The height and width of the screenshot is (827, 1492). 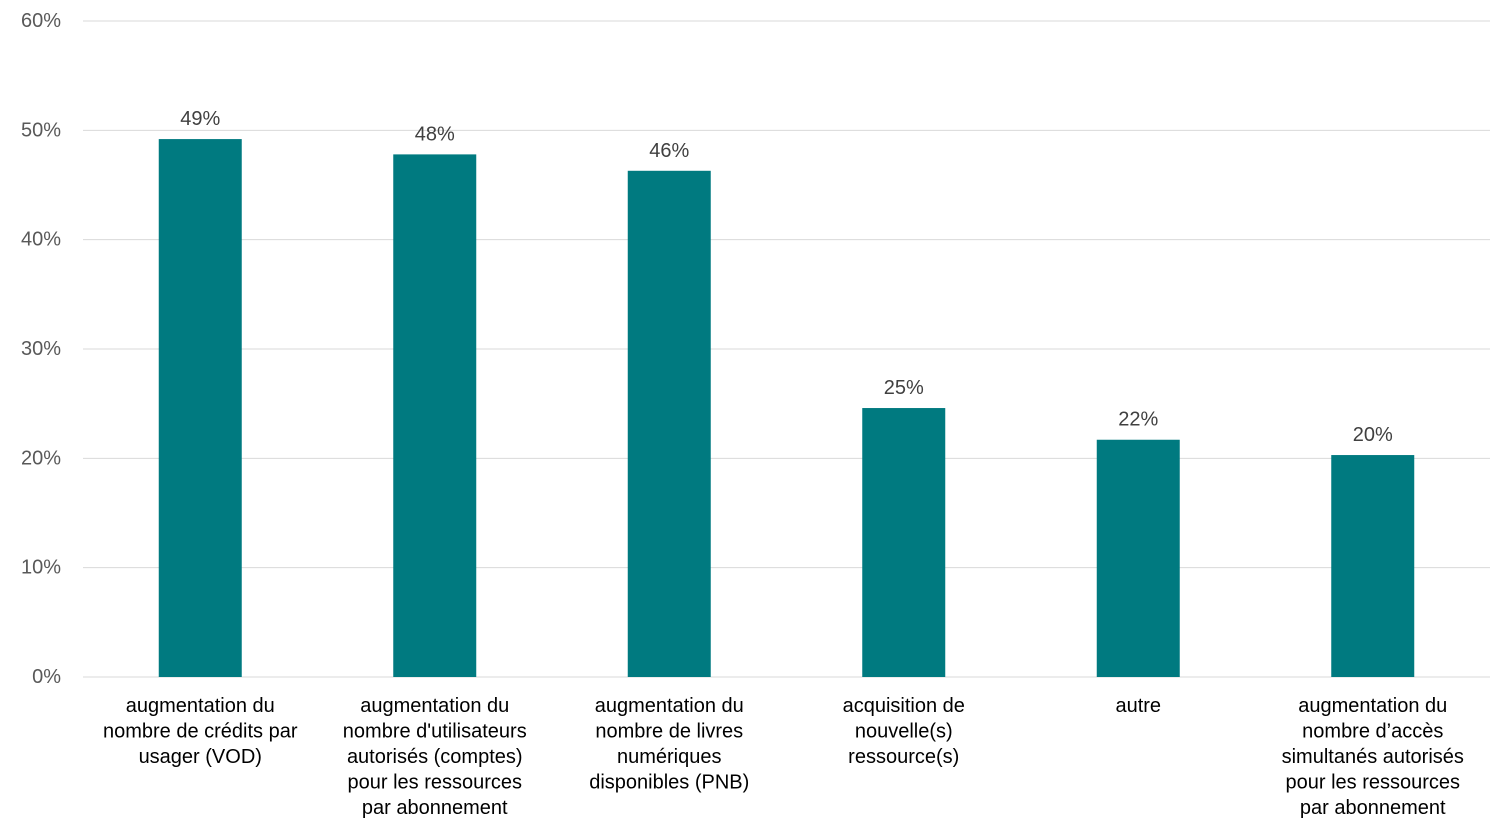 What do you see at coordinates (435, 732) in the screenshot?
I see `category-label-line: nombre d'utilisateurs` at bounding box center [435, 732].